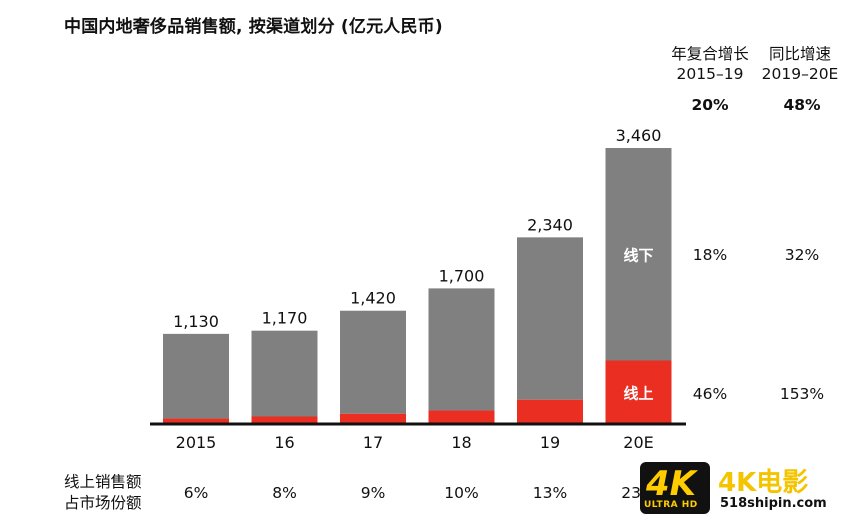  What do you see at coordinates (550, 493) in the screenshot?
I see `share-value-19: 13%` at bounding box center [550, 493].